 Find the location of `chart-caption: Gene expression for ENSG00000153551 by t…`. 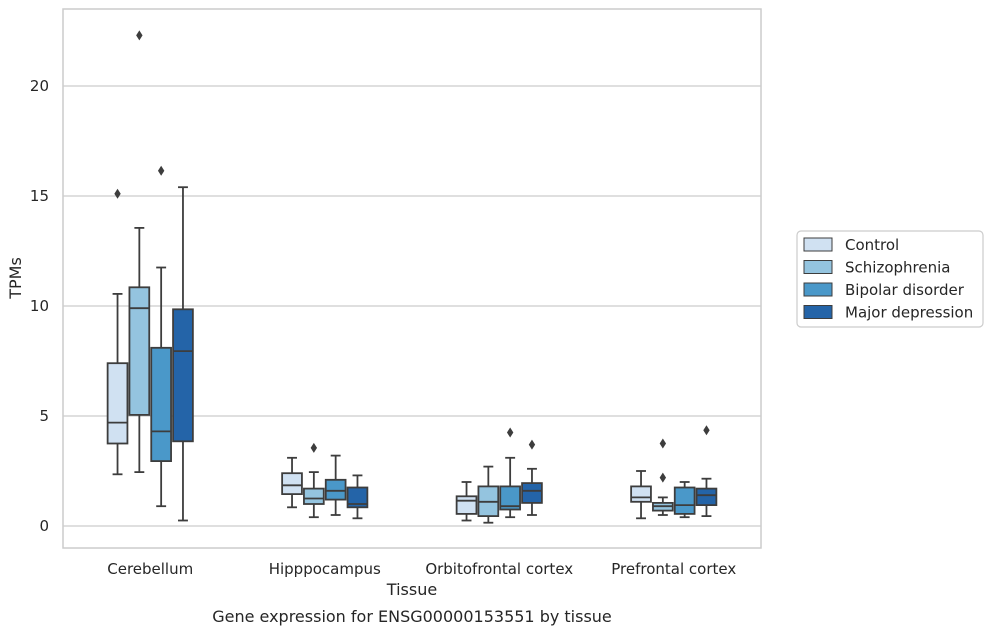

chart-caption: Gene expression for ENSG00000153551 by t… is located at coordinates (412, 616).